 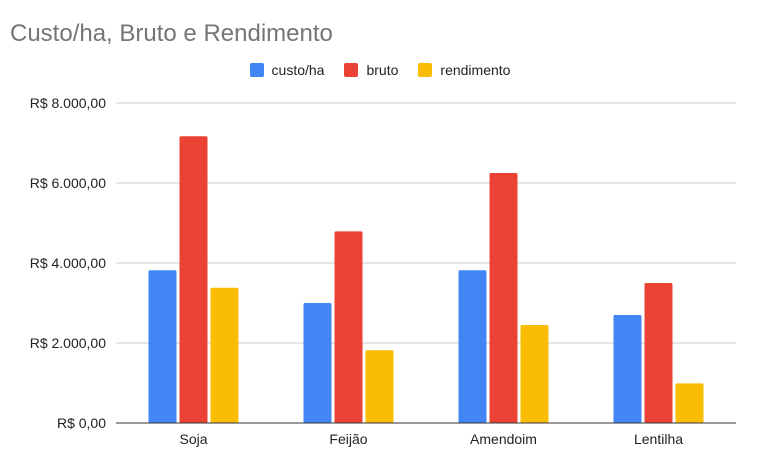 What do you see at coordinates (68, 343) in the screenshot?
I see `y-tick-label: R$ 2.000,00` at bounding box center [68, 343].